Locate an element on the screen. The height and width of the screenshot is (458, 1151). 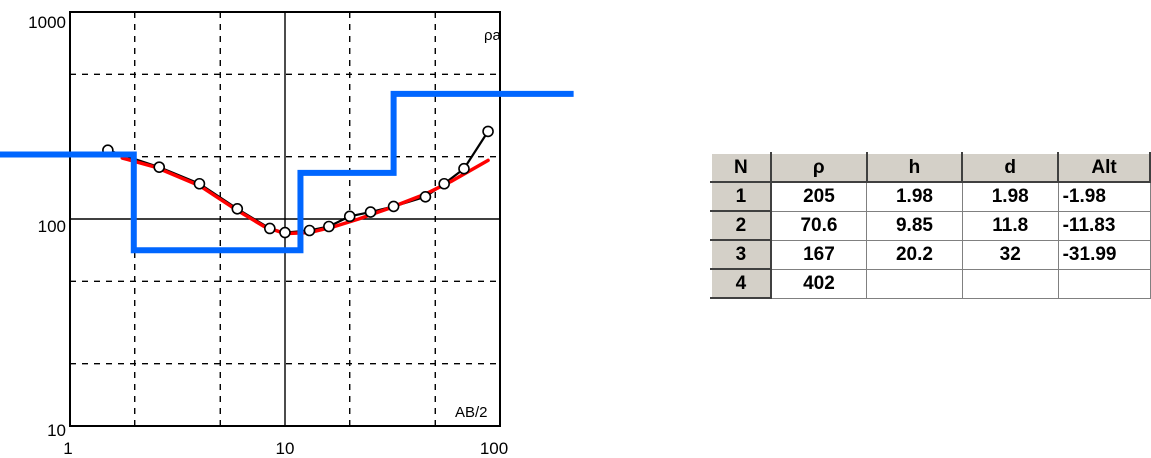
column-header: Alt is located at coordinates (1104, 167).